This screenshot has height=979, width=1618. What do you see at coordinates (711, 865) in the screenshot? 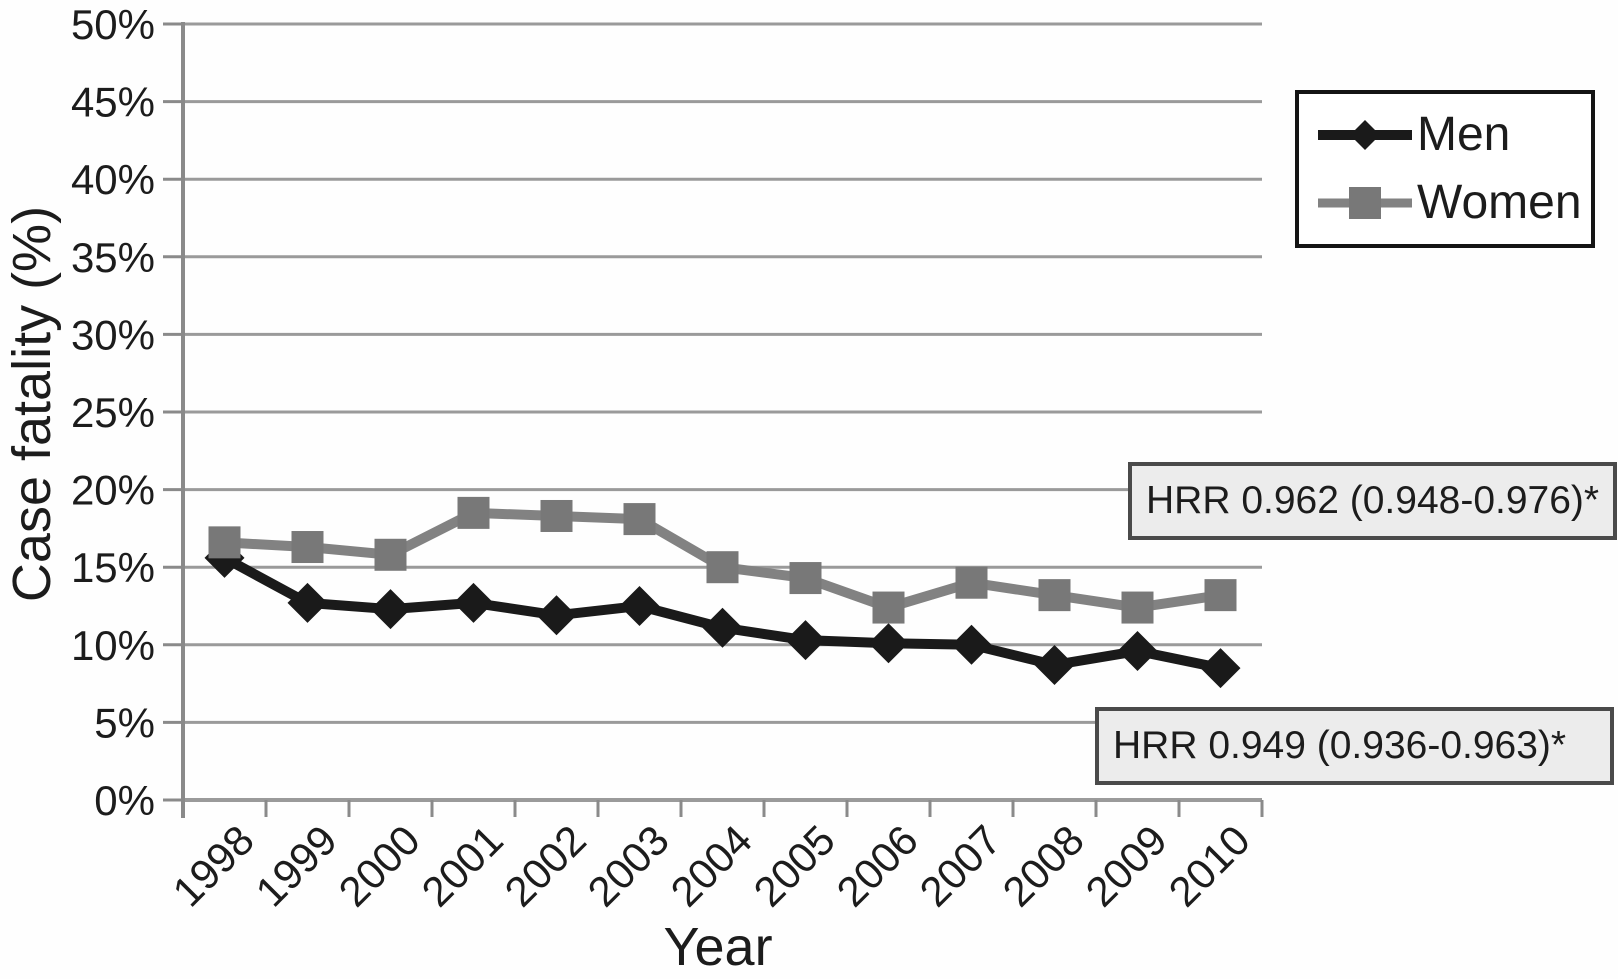
I see `x-tick-label: 2004` at bounding box center [711, 865].